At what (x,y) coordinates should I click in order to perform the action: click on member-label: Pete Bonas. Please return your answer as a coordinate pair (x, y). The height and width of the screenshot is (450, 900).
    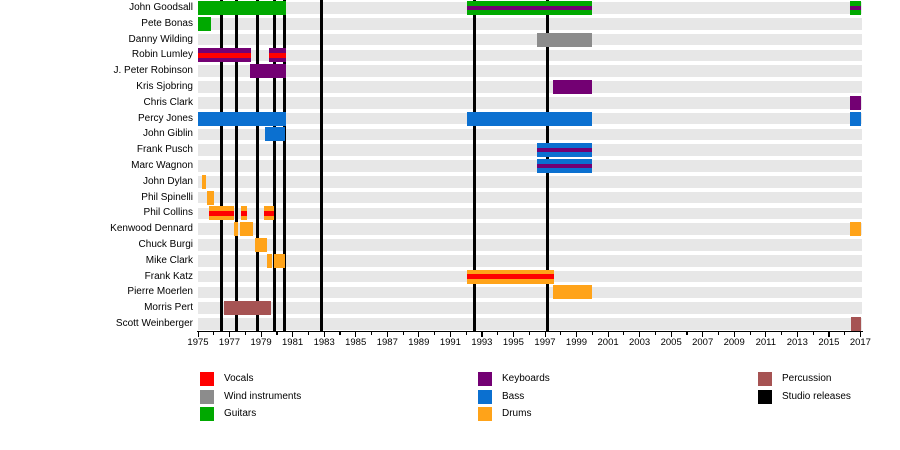
    Looking at the image, I should click on (167, 23).